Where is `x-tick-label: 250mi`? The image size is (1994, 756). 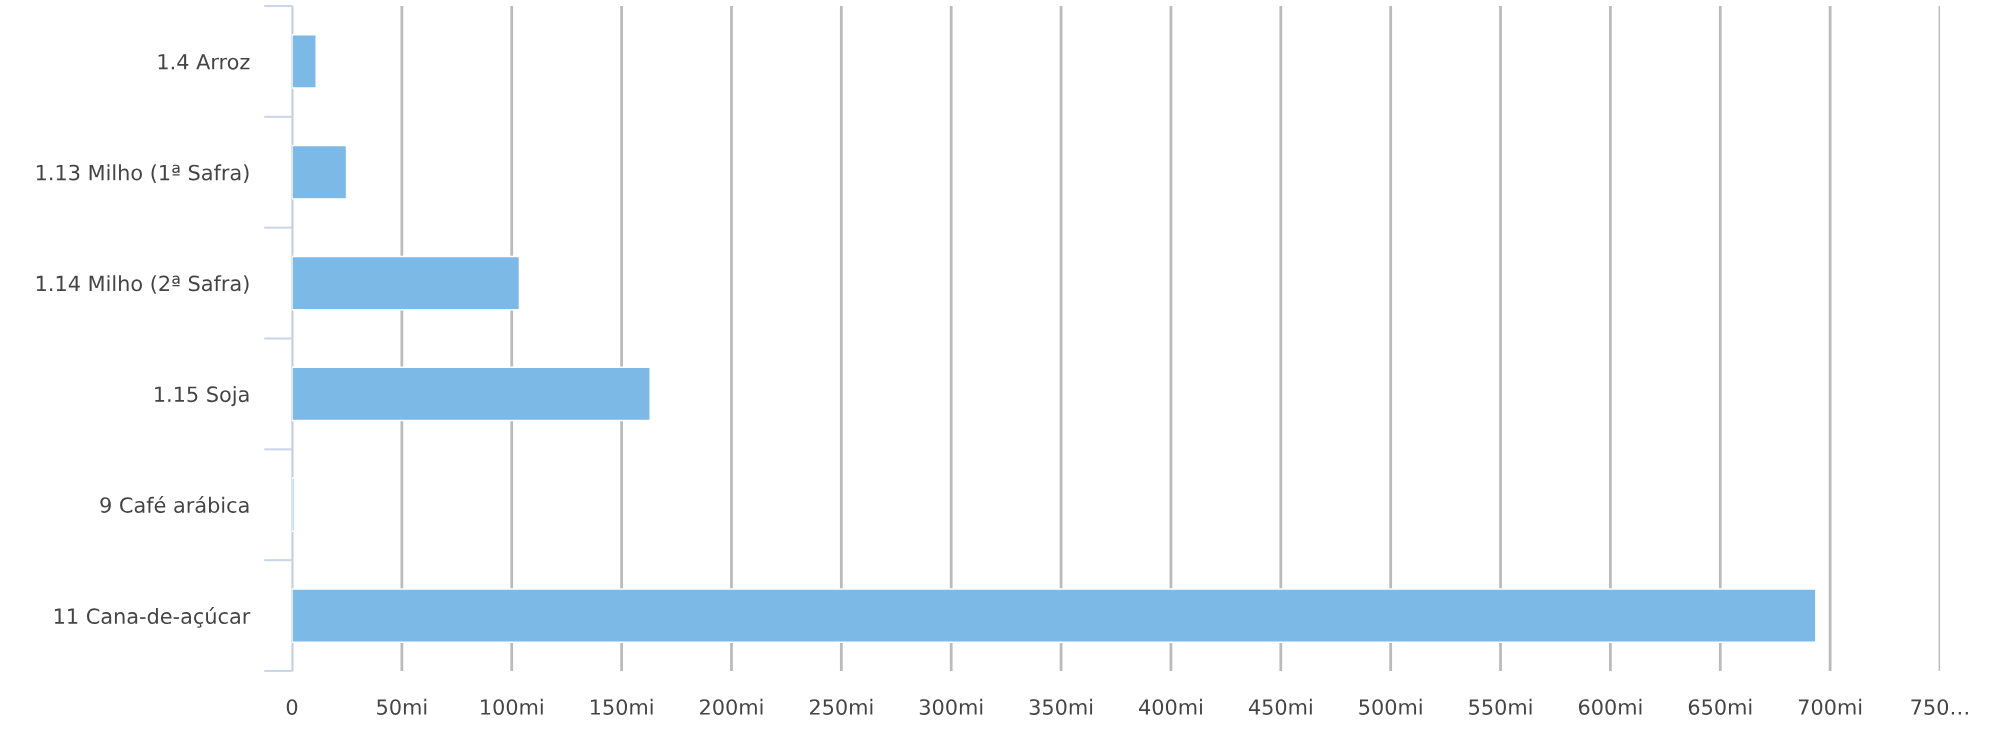
x-tick-label: 250mi is located at coordinates (841, 706).